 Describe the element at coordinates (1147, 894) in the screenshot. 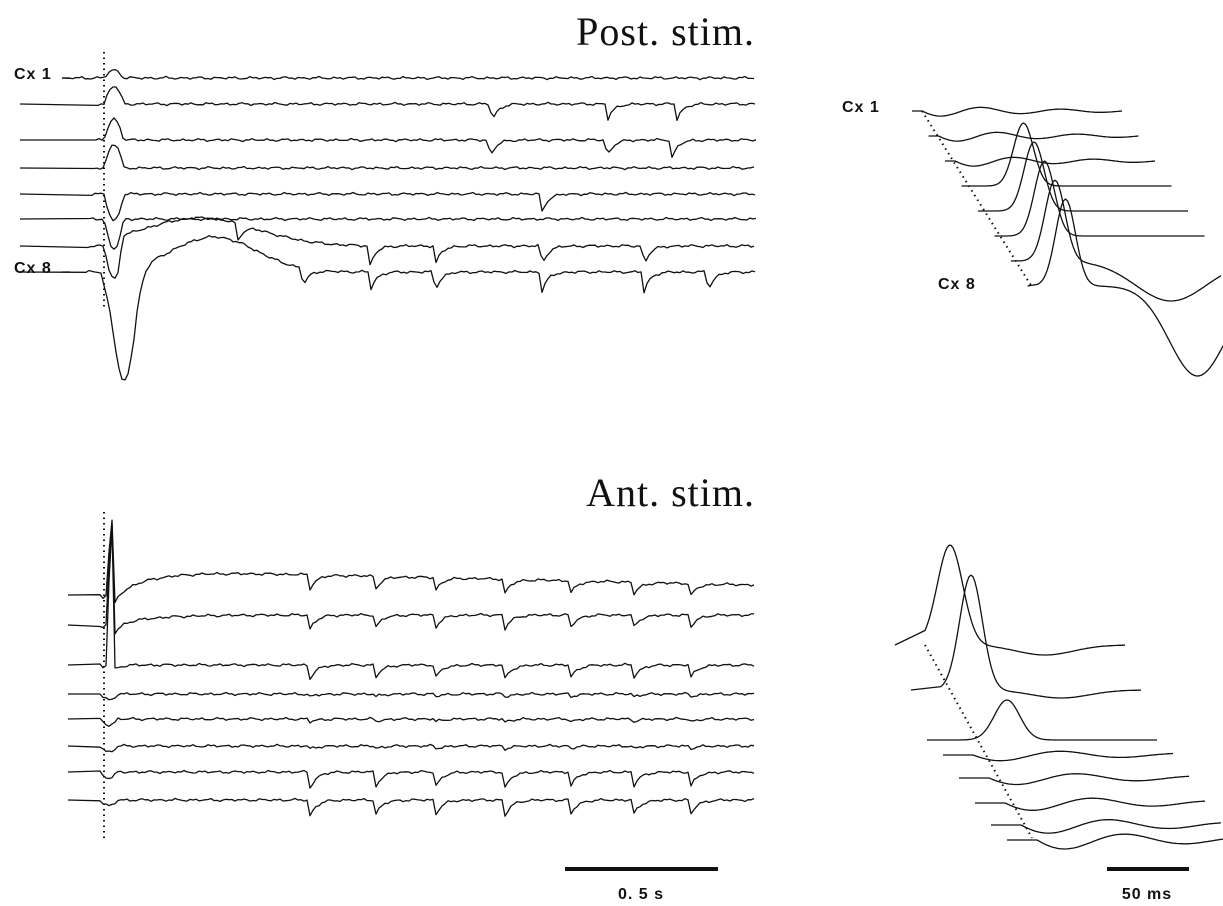

I see `scale-bar-short-label: 50 ms` at that location.